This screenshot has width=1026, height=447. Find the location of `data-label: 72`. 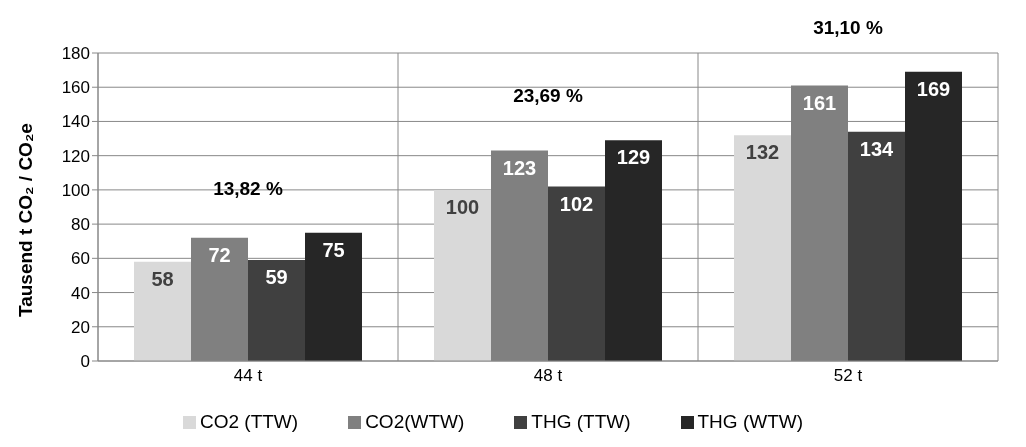

data-label: 72 is located at coordinates (219, 255).